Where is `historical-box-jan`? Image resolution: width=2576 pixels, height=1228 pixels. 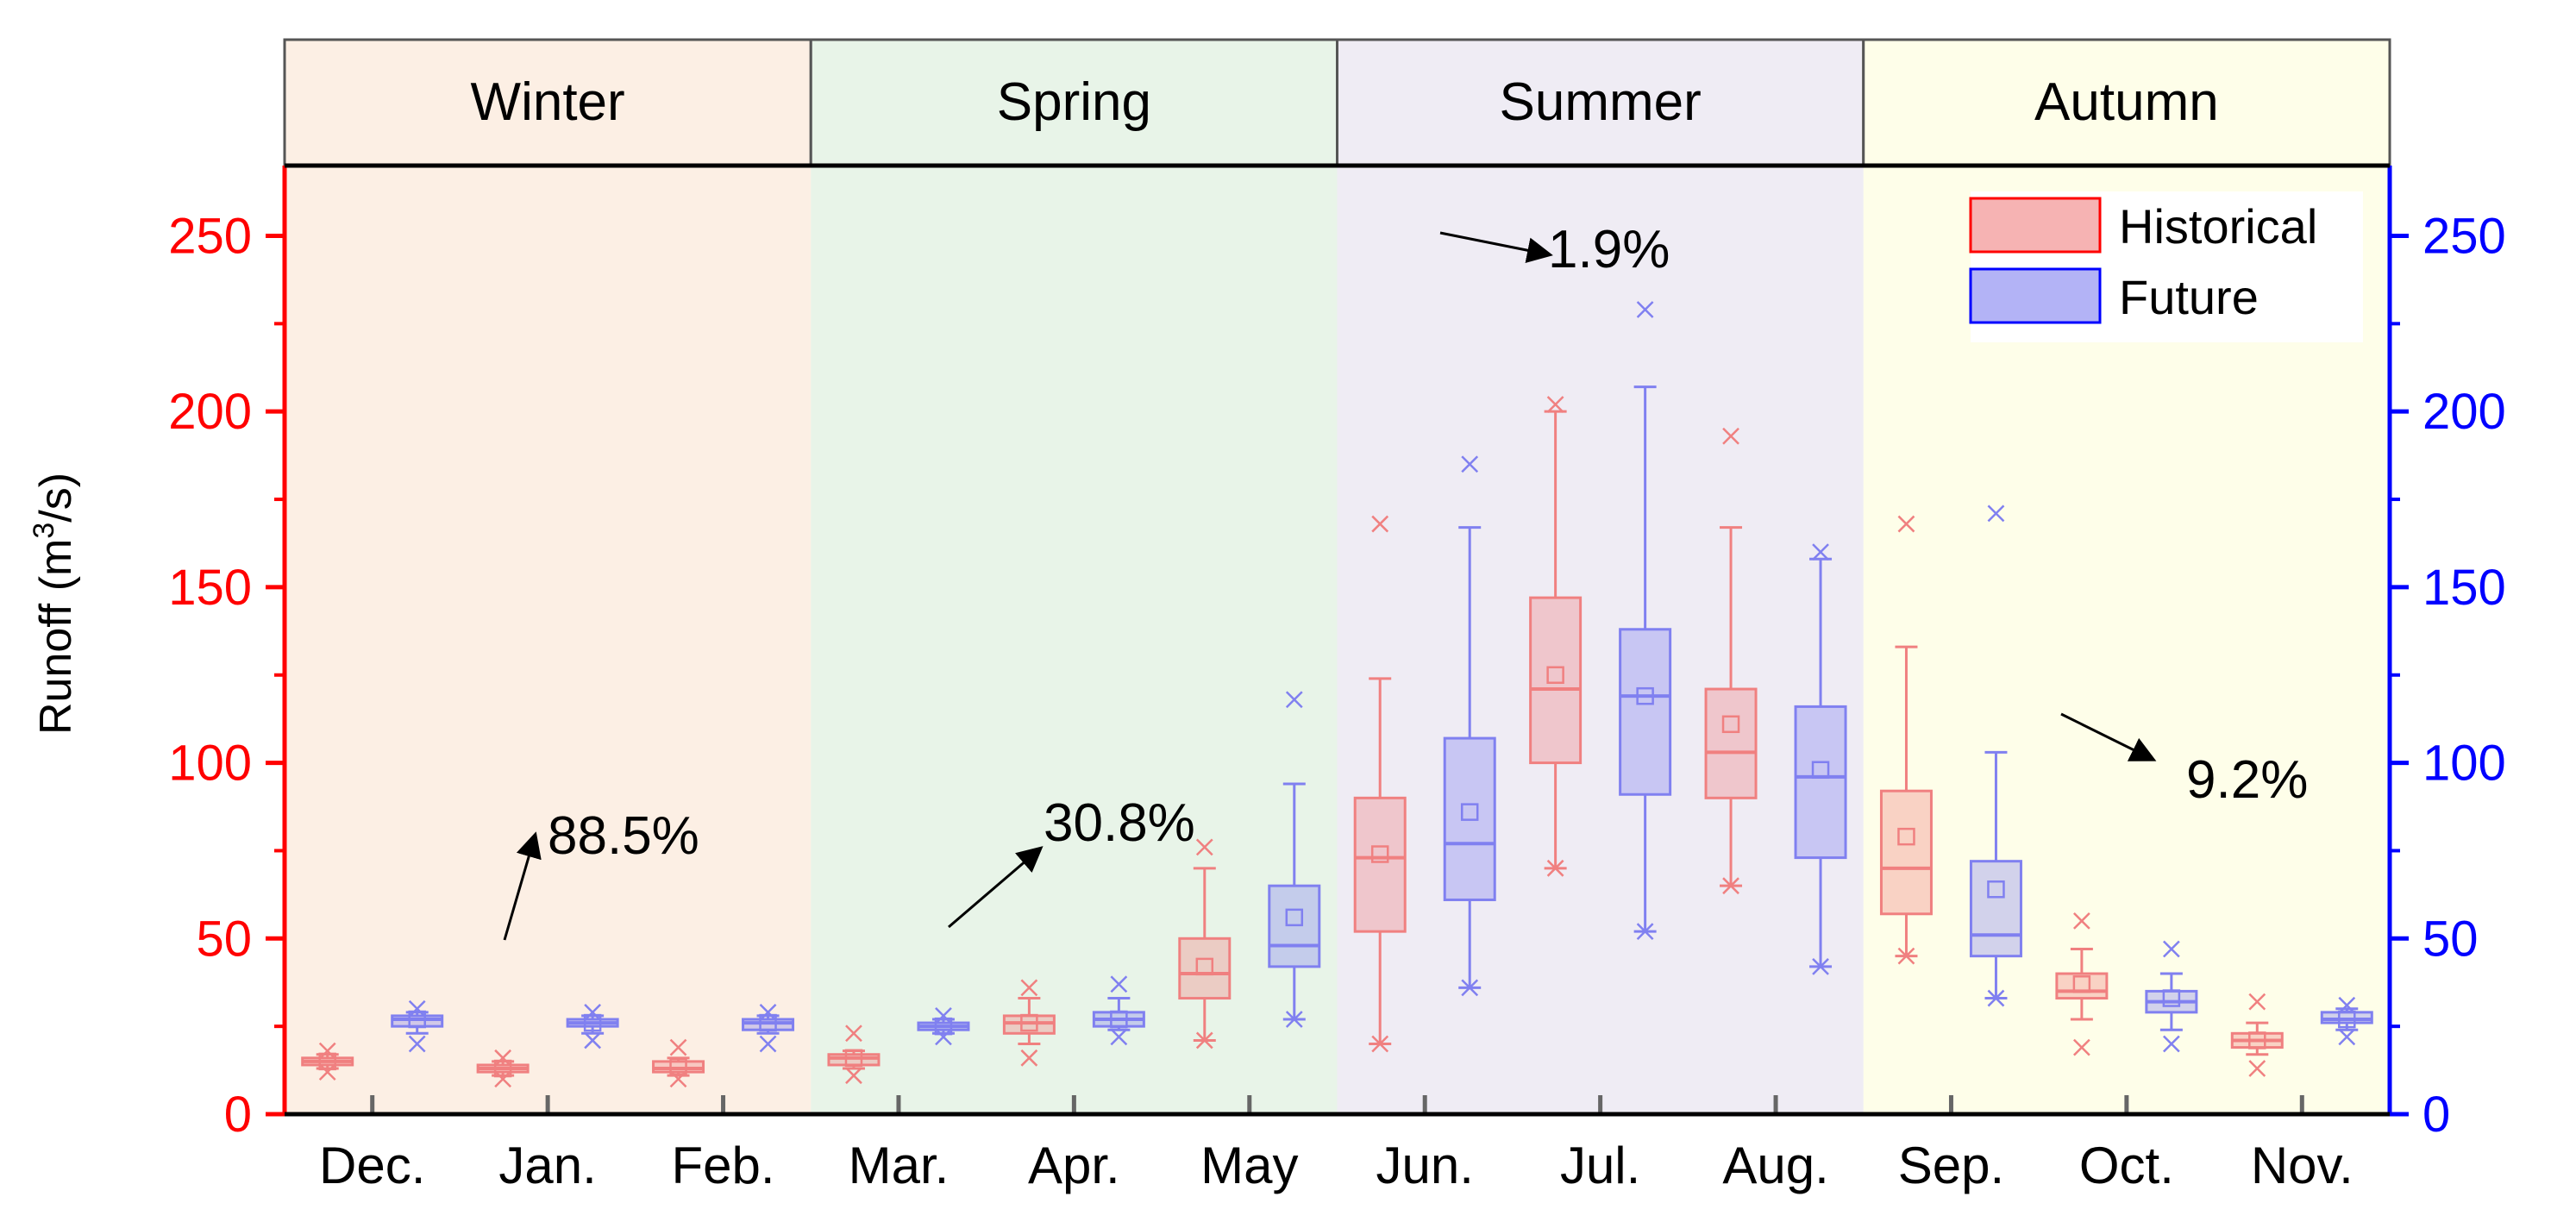 historical-box-jan is located at coordinates (503, 1068).